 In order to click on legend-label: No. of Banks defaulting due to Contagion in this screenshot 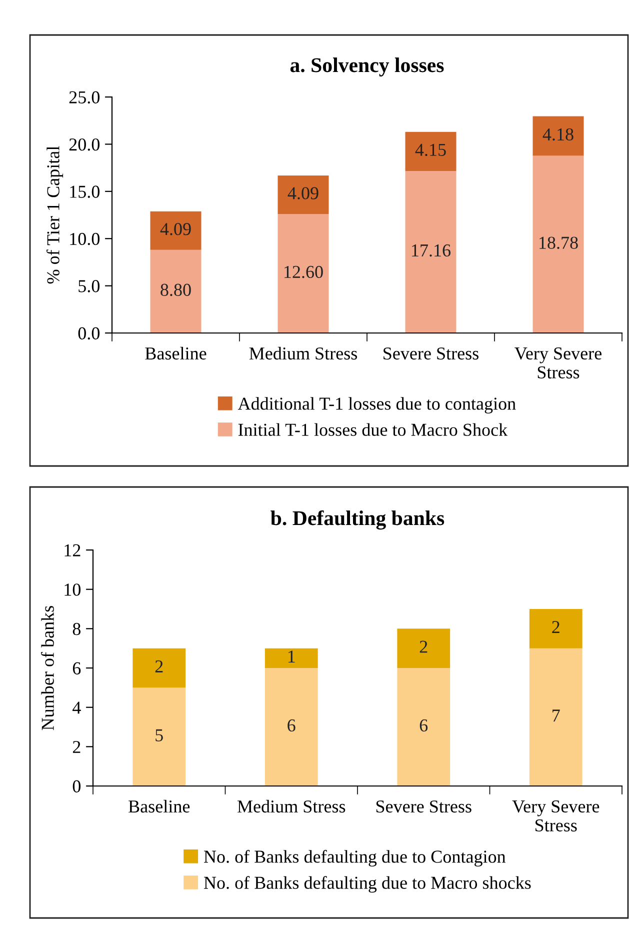, I will do `click(355, 858)`.